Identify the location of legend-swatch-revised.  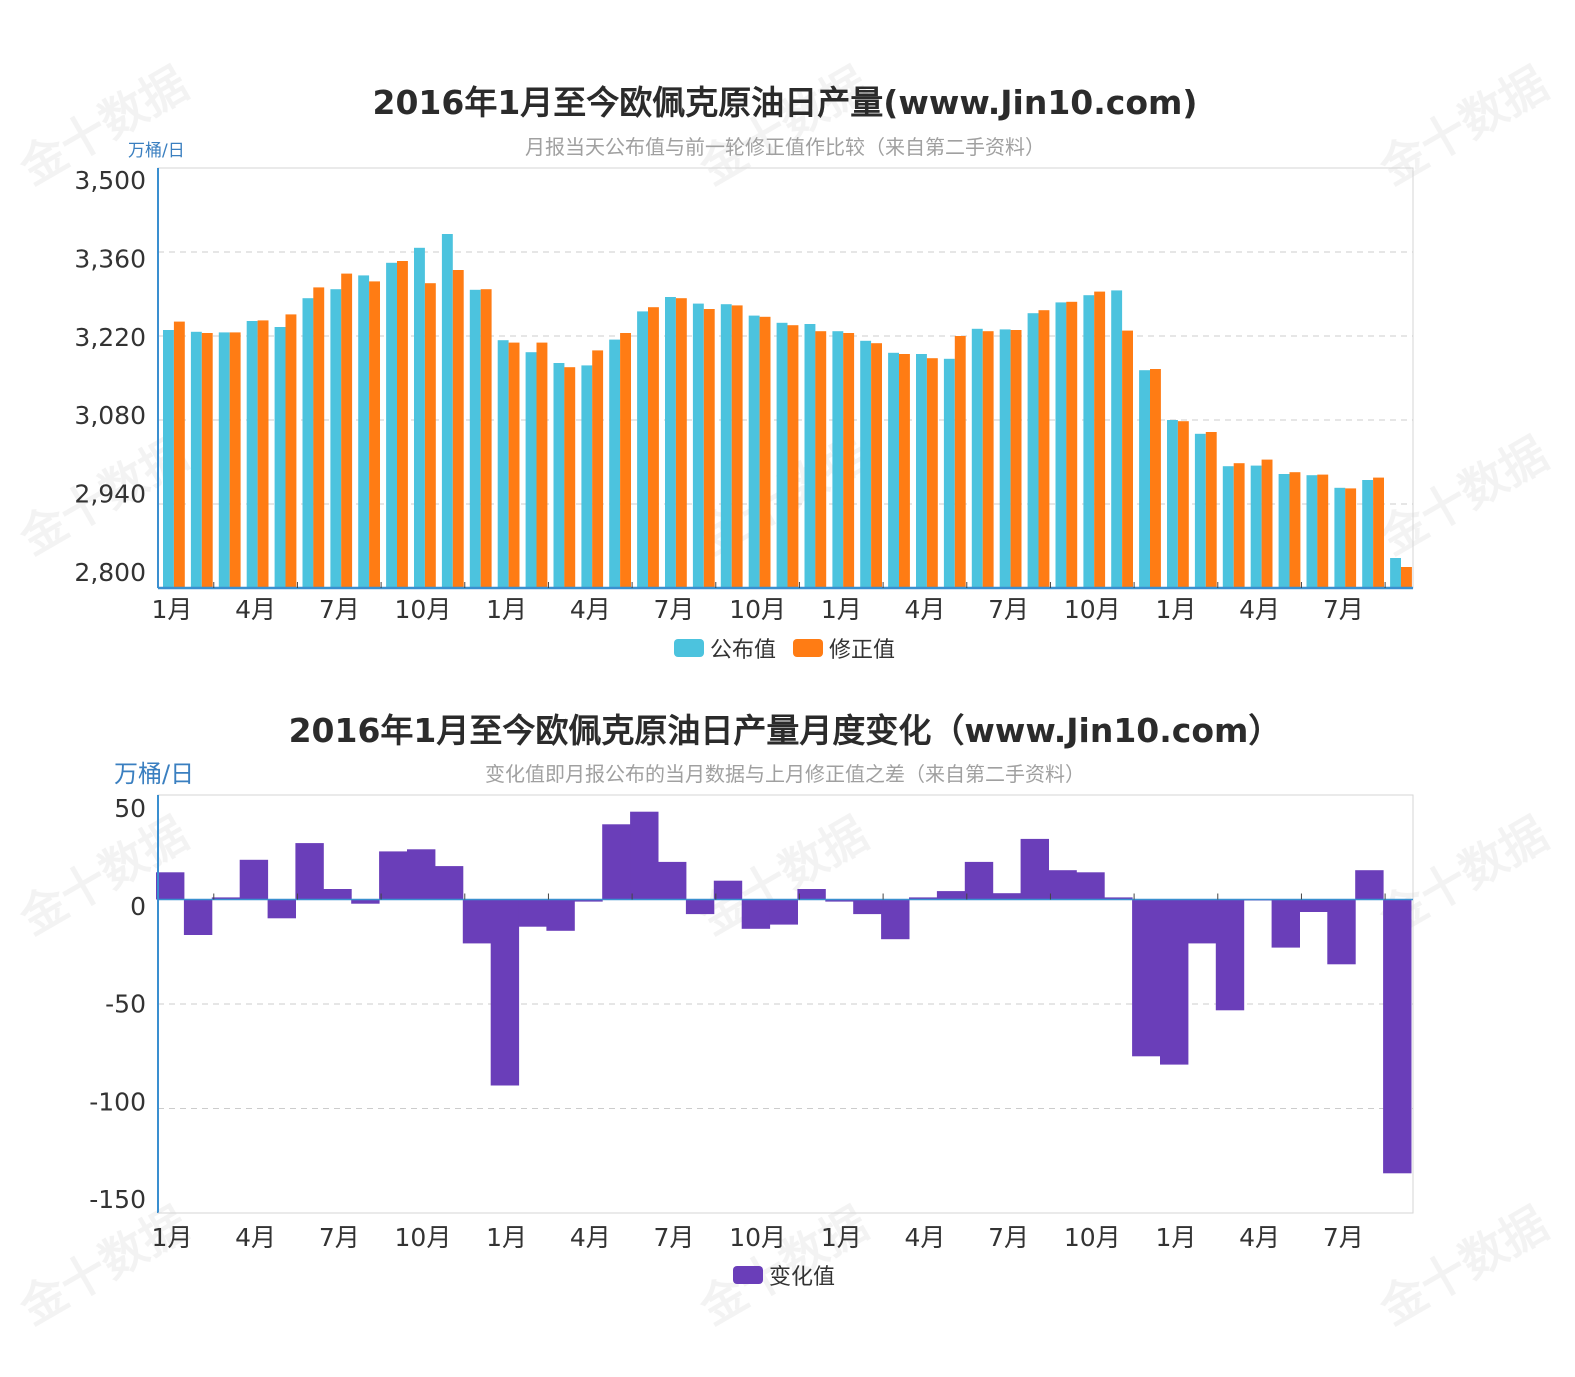
(808, 648).